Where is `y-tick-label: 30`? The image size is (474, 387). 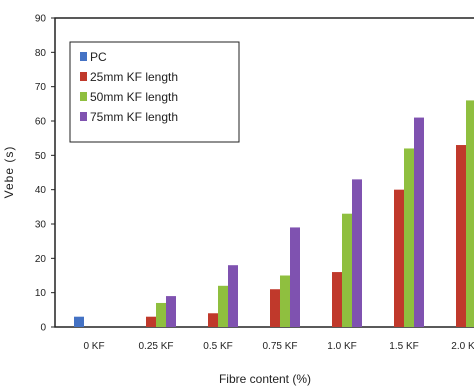
y-tick-label: 30 is located at coordinates (41, 225).